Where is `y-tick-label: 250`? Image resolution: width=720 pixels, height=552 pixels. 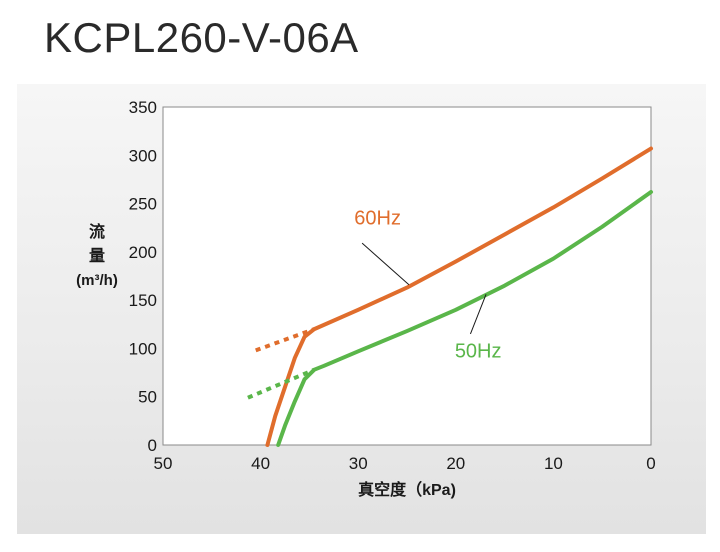
y-tick-label: 250 is located at coordinates (143, 204).